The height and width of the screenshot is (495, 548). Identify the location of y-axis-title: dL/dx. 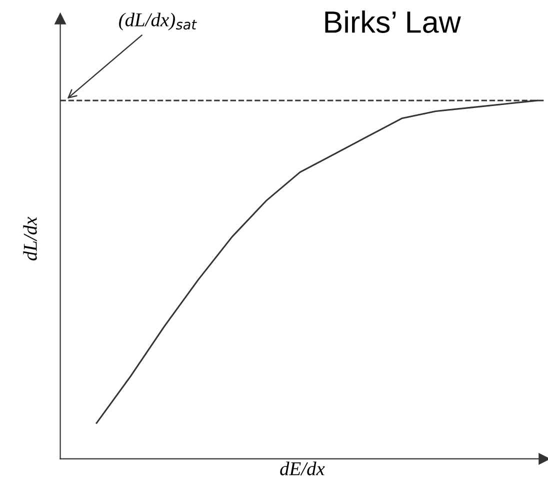
(30, 238).